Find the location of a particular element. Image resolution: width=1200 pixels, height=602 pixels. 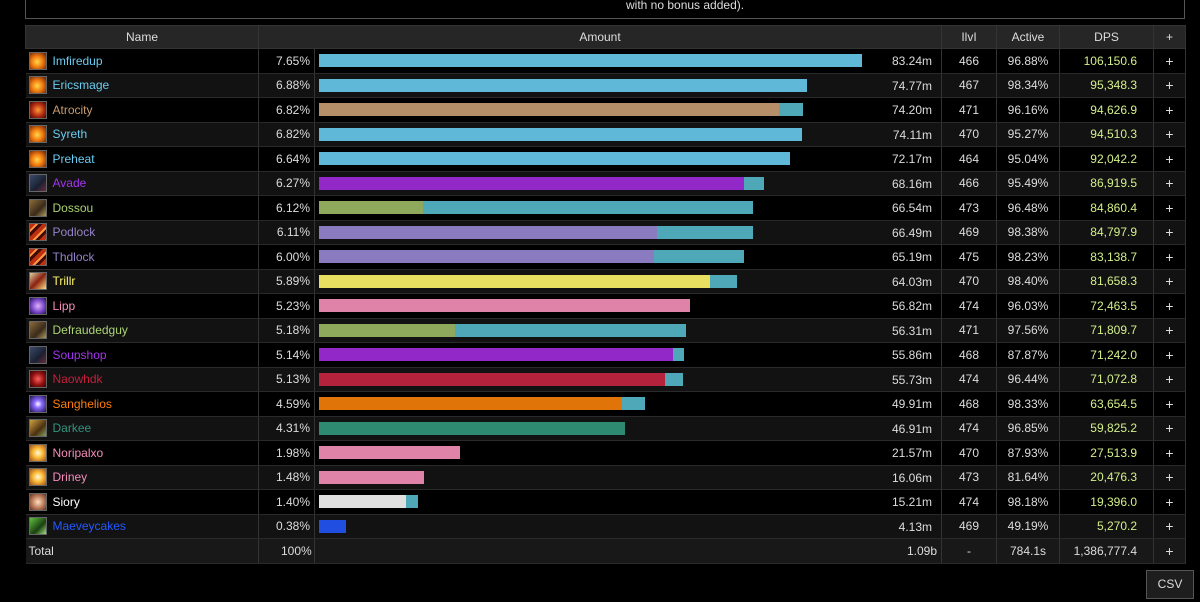

player-name-cell: Dossou is located at coordinates (142, 208).